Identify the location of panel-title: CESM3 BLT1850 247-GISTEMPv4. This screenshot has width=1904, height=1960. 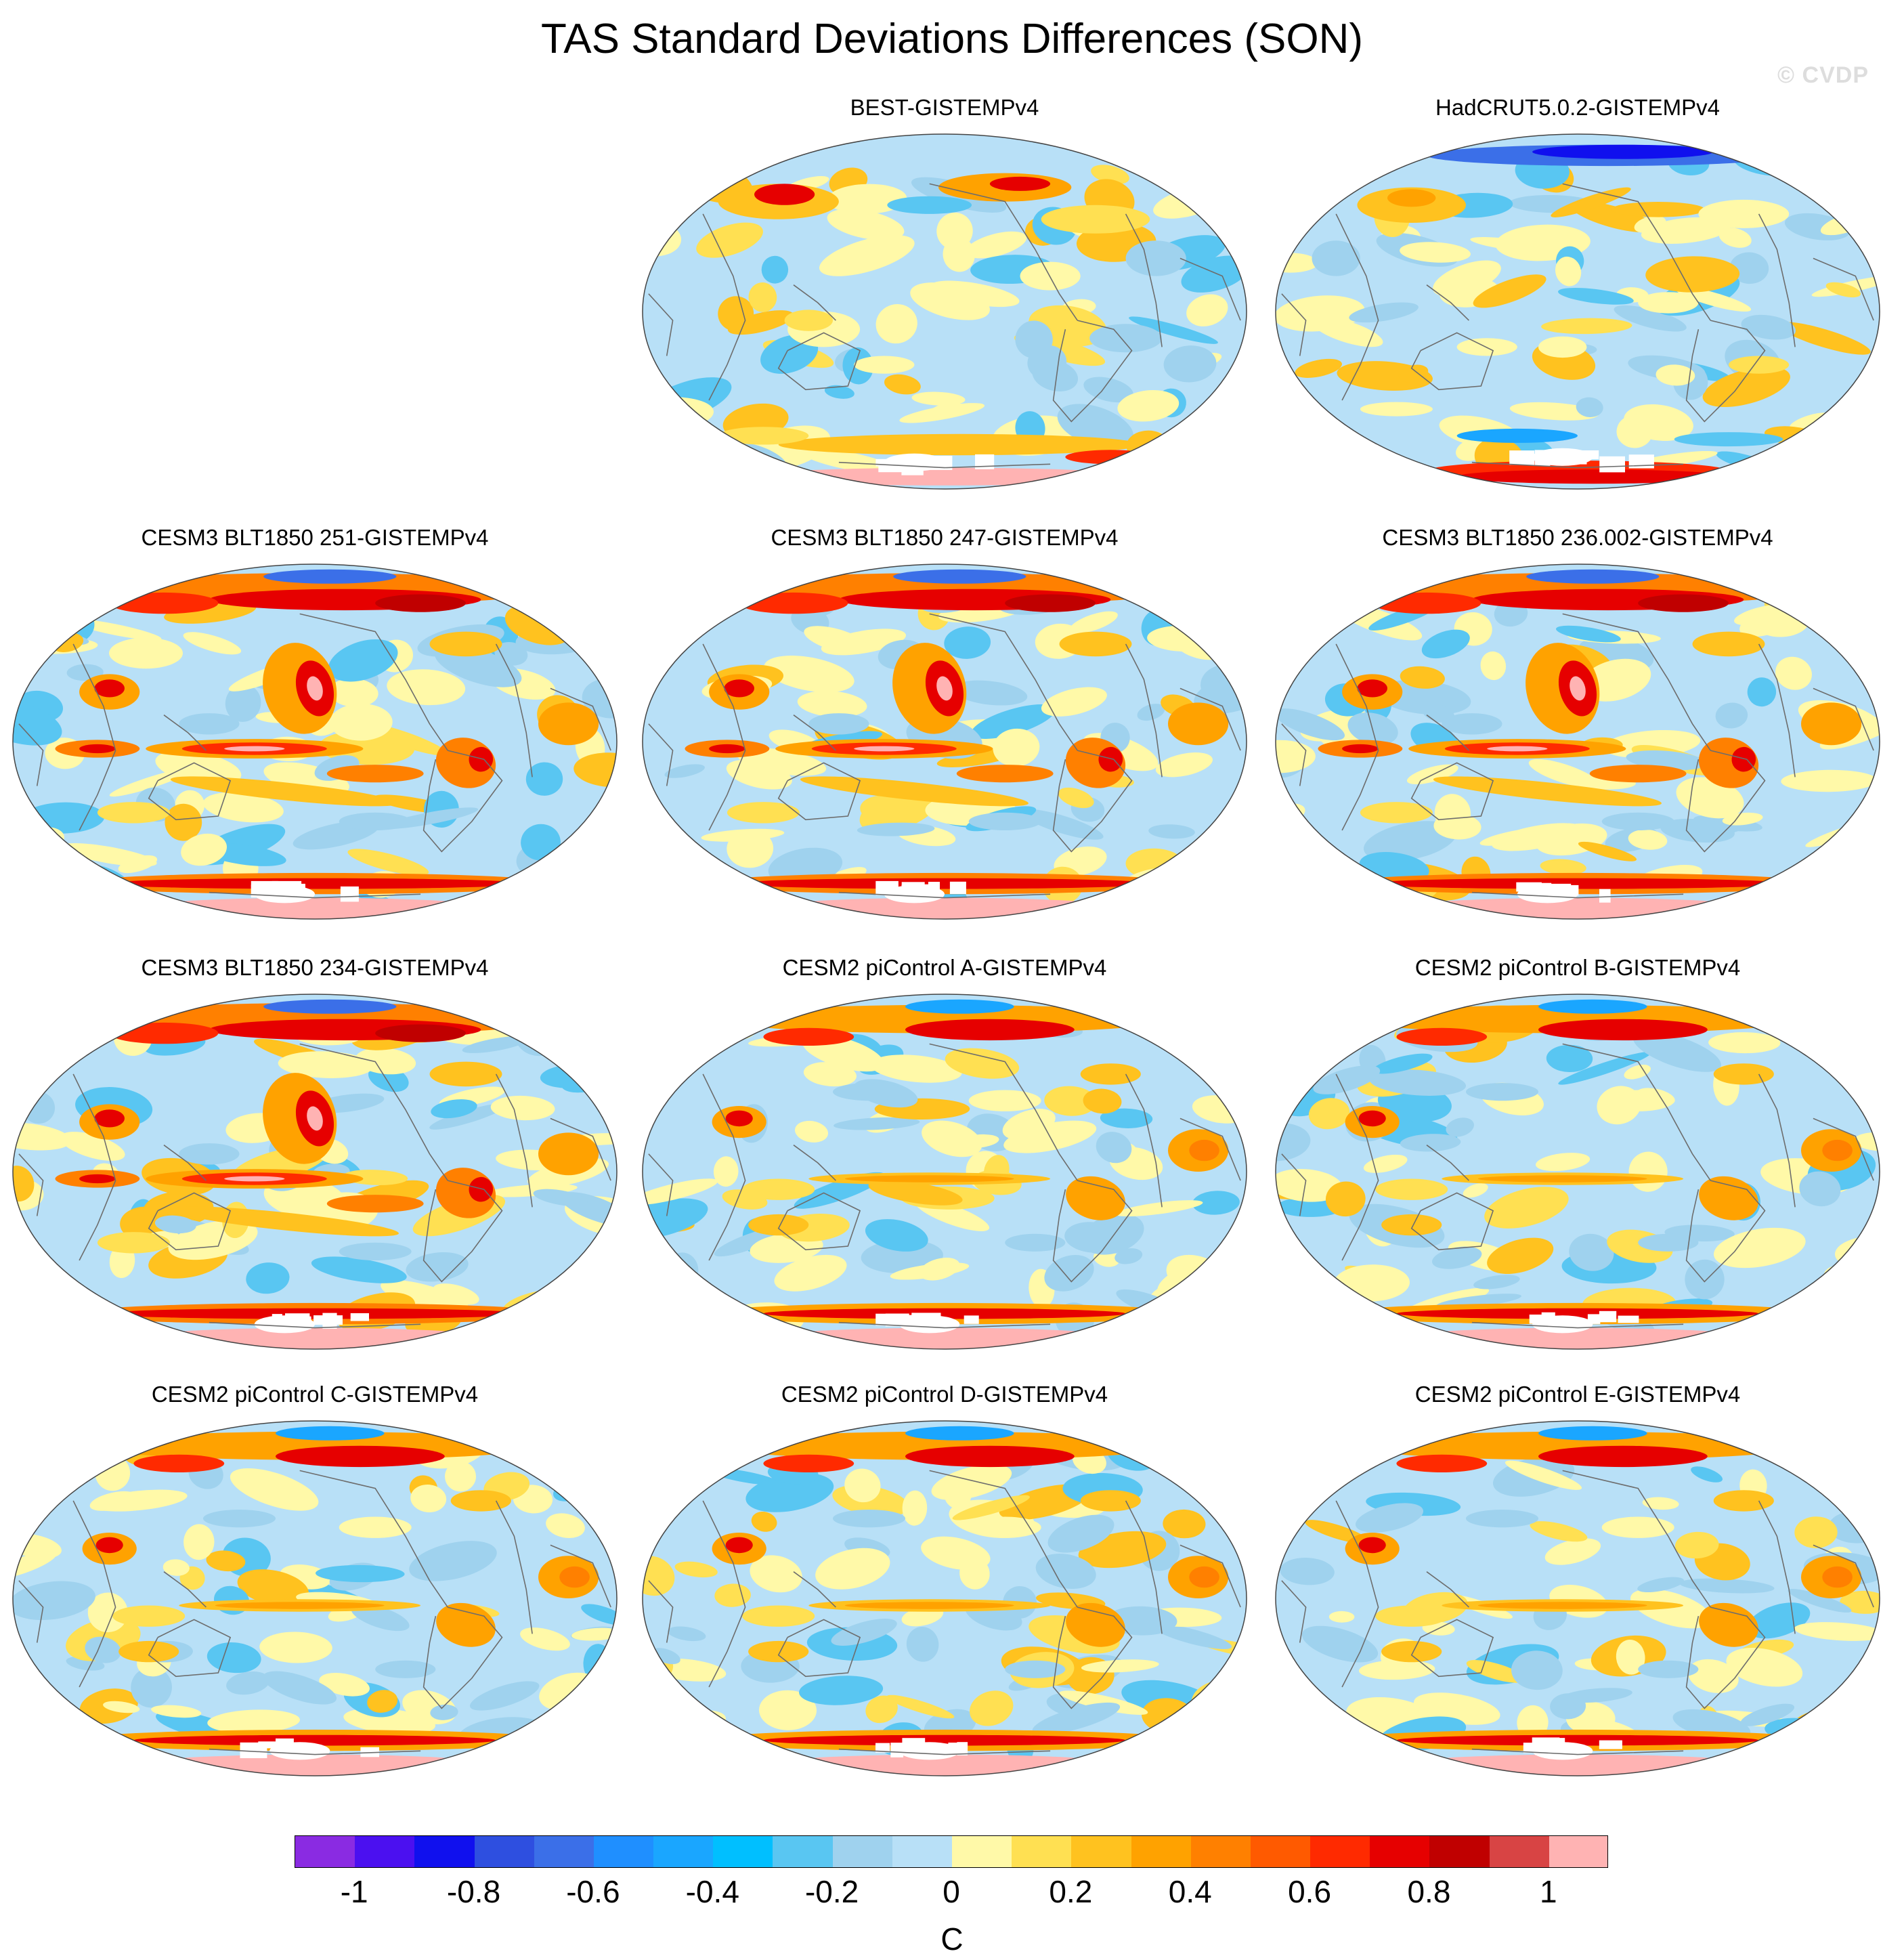
(945, 537).